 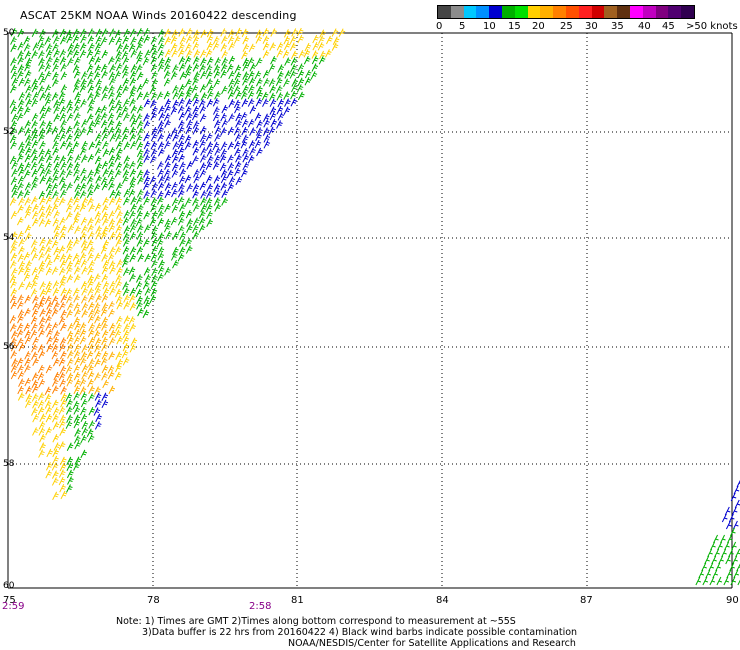 What do you see at coordinates (566, 26) in the screenshot?
I see `colorbar-label: 25` at bounding box center [566, 26].